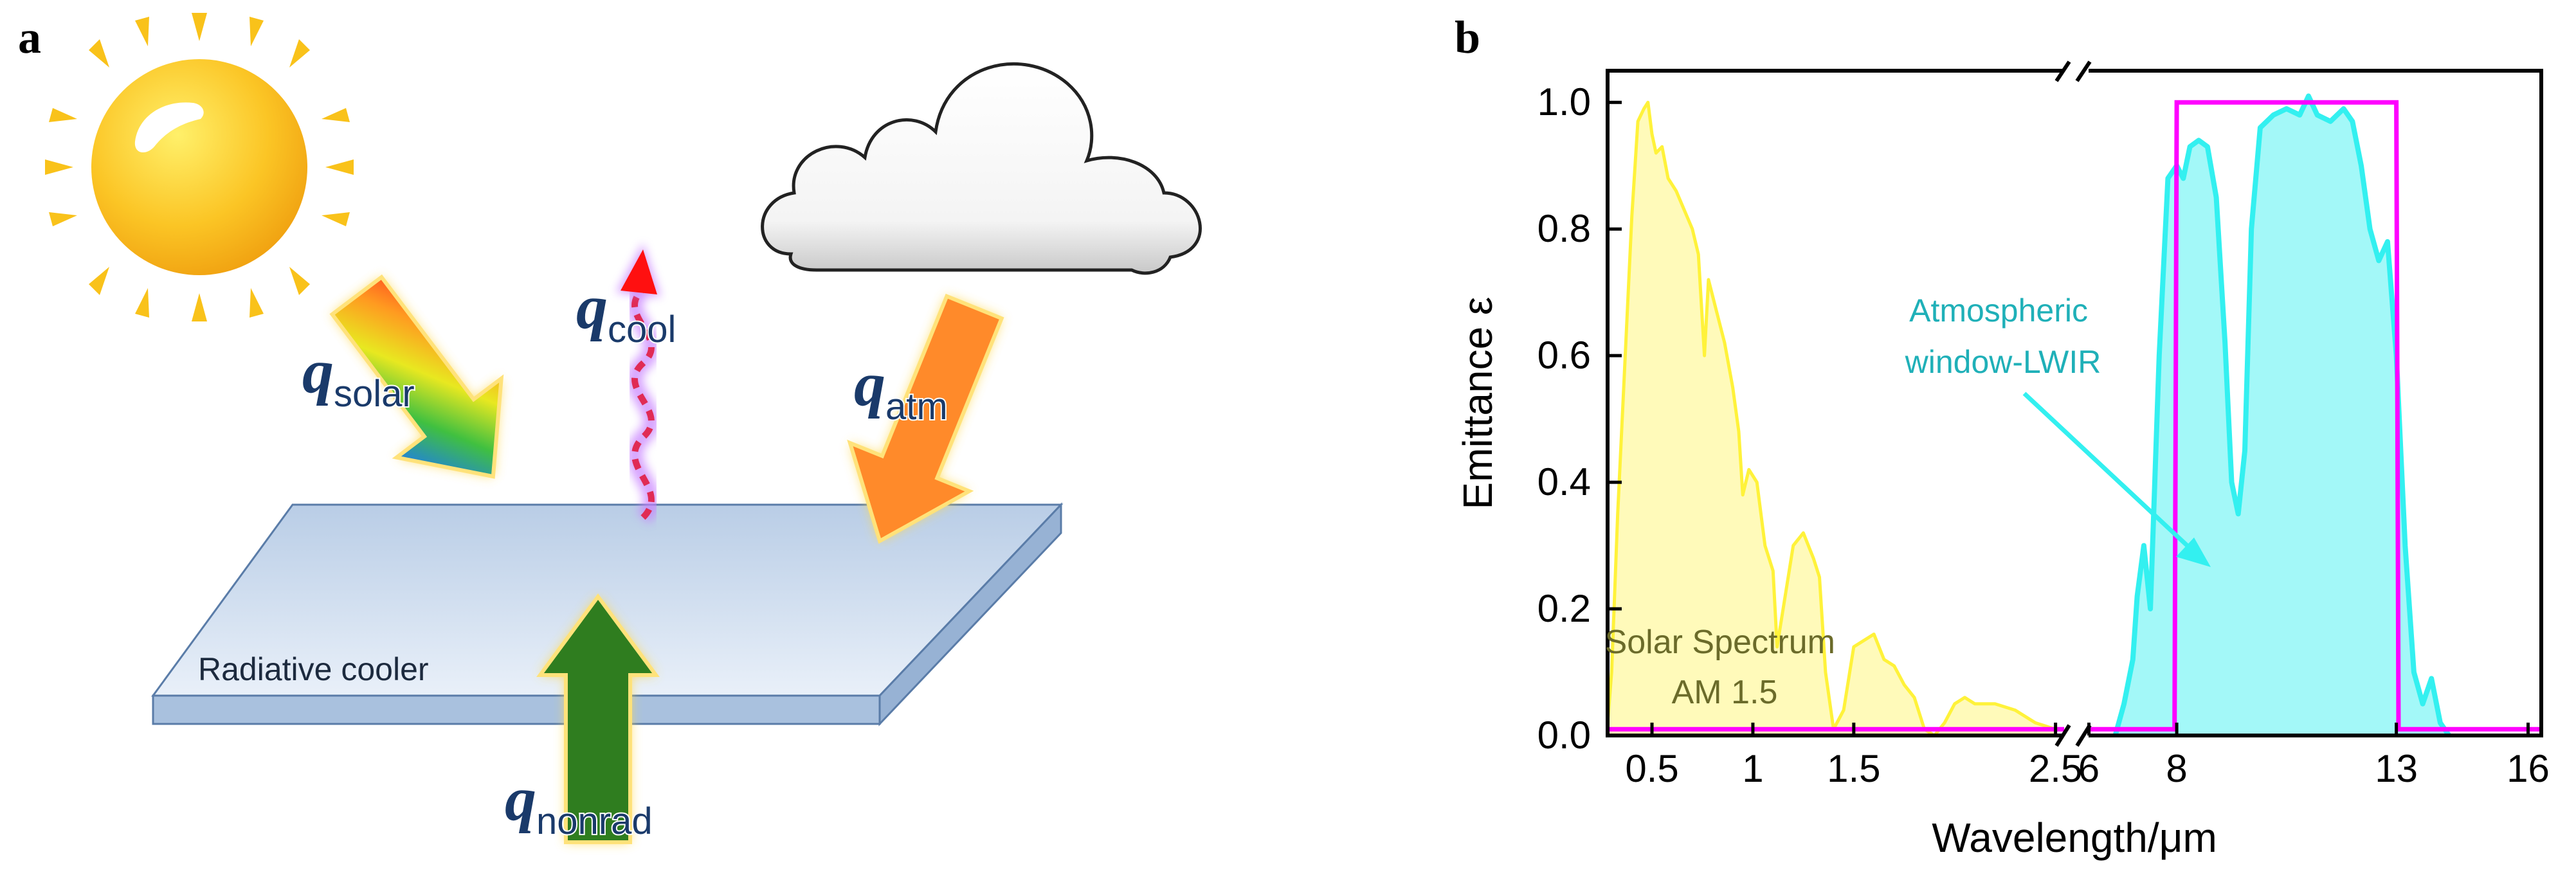 Image resolution: width=2576 pixels, height=884 pixels. Describe the element at coordinates (2396, 768) in the screenshot. I see `x-tick-label: 13` at that location.